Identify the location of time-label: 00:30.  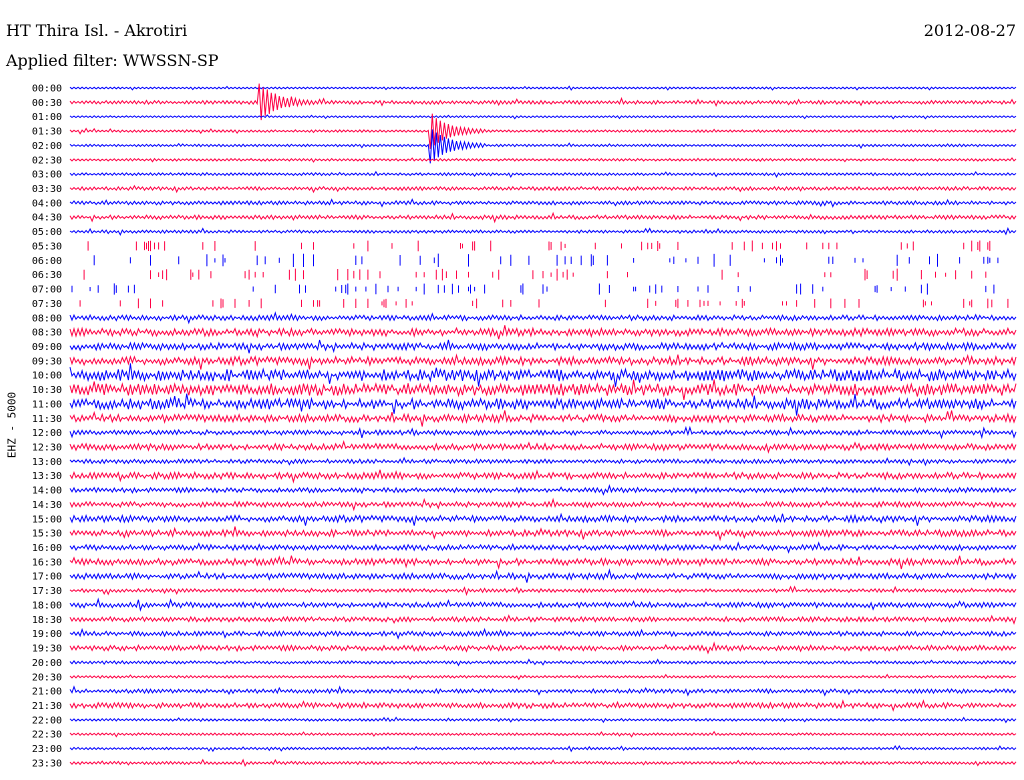
(47, 103).